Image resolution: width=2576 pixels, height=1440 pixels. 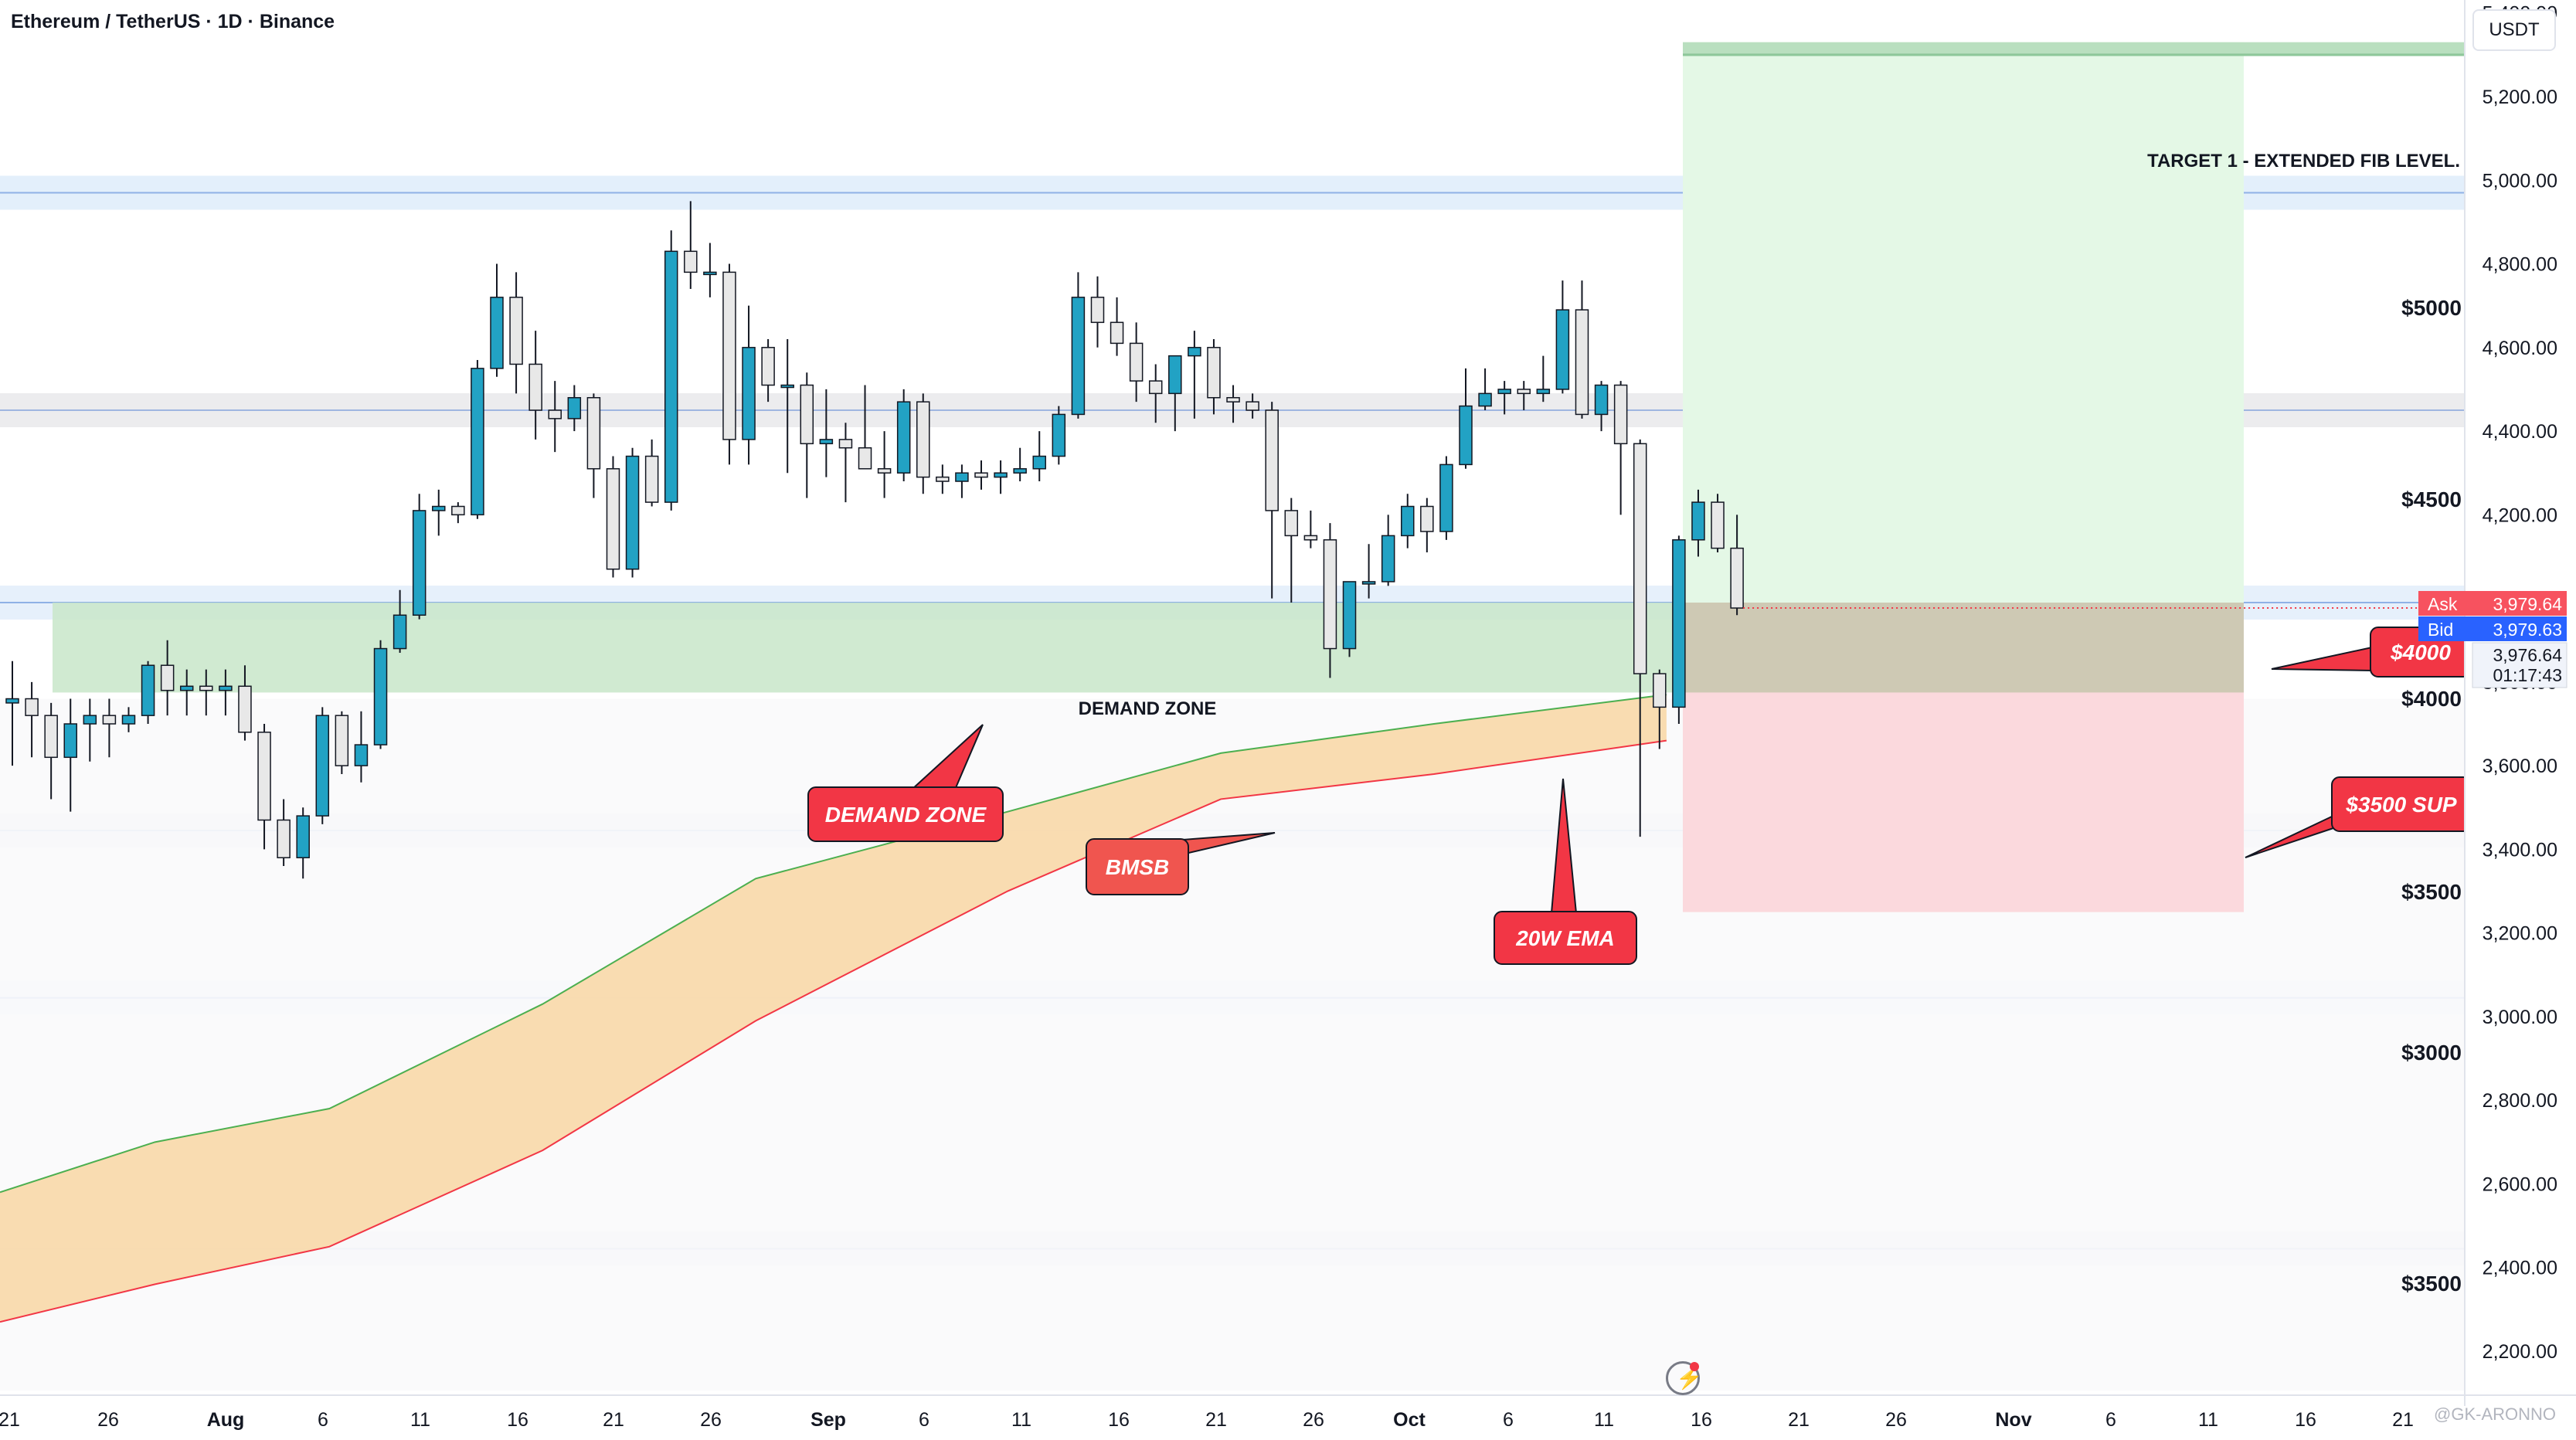 What do you see at coordinates (2520, 1268) in the screenshot?
I see `price-tick-label: 2,400.00` at bounding box center [2520, 1268].